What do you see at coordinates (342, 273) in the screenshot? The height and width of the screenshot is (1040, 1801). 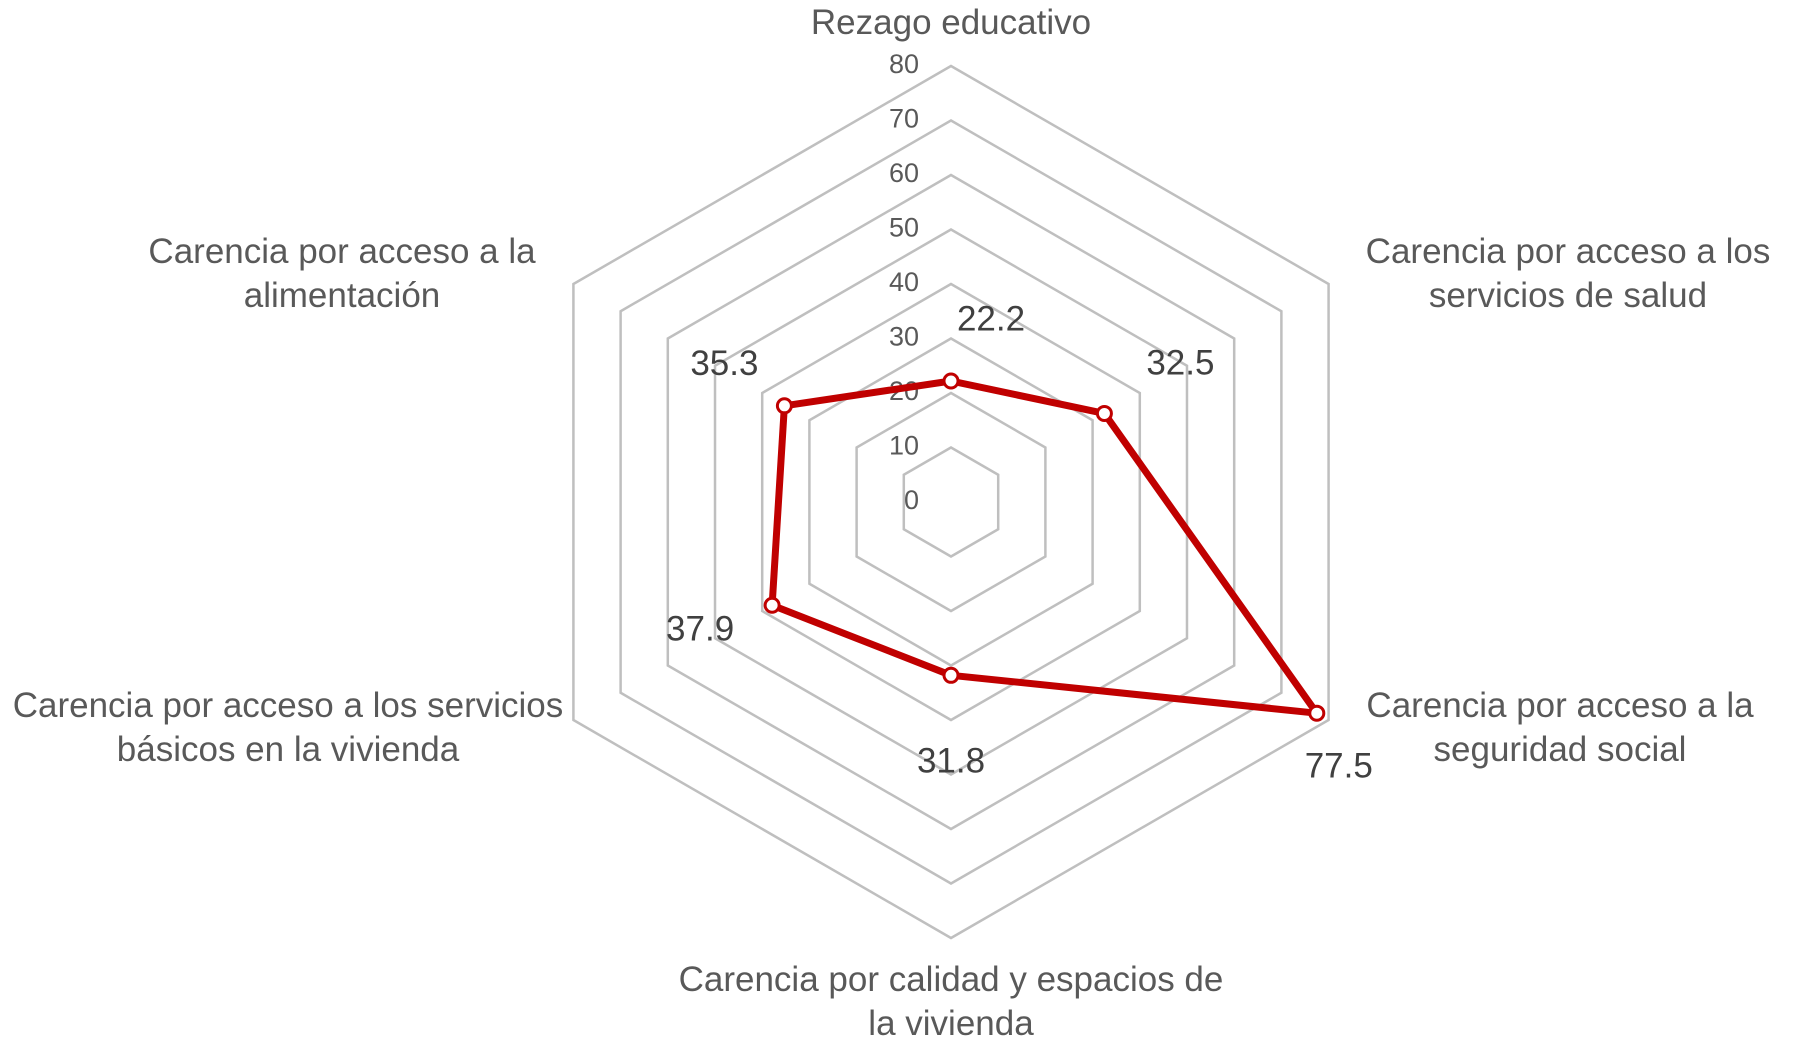 I see `category-label: Carencia por acceso a la alimentación` at bounding box center [342, 273].